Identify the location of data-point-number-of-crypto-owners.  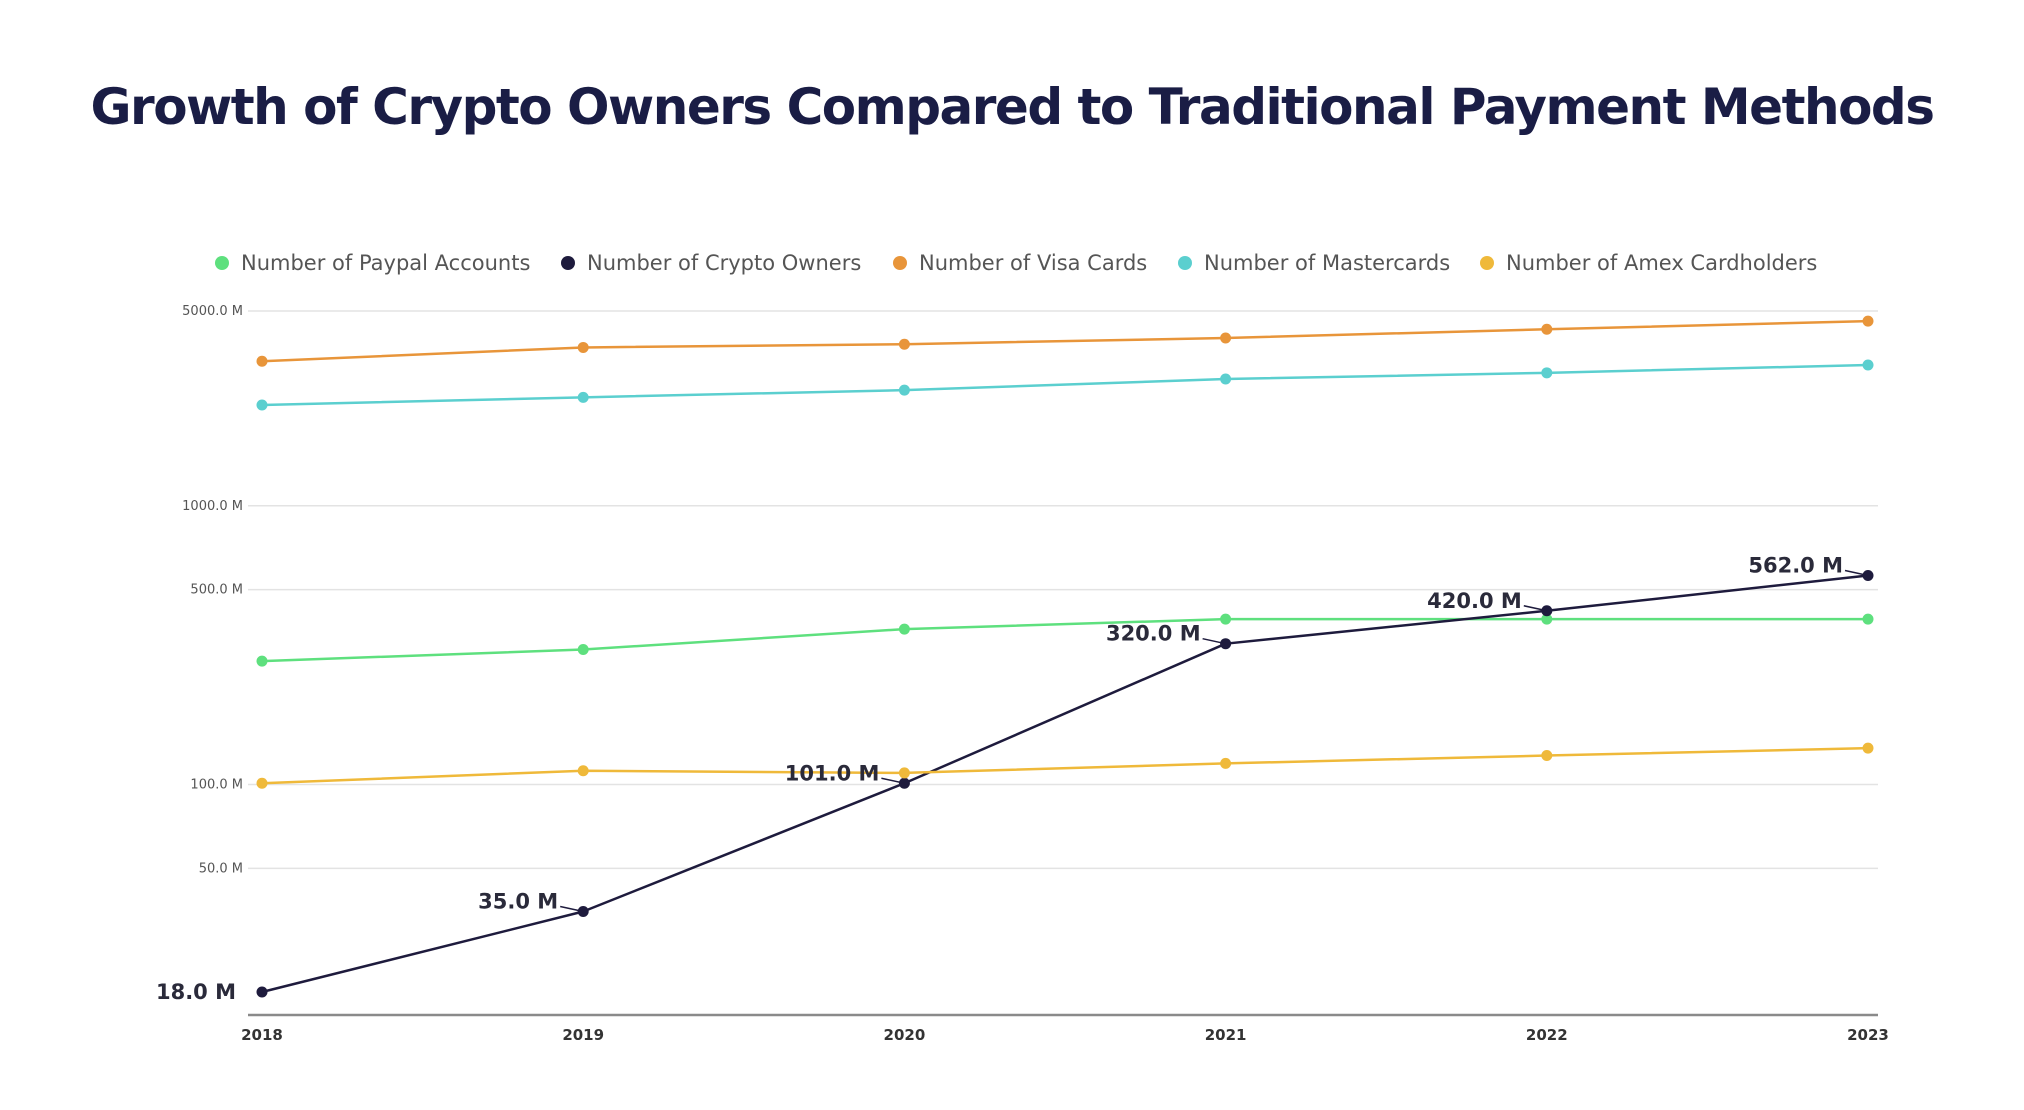
(262, 992).